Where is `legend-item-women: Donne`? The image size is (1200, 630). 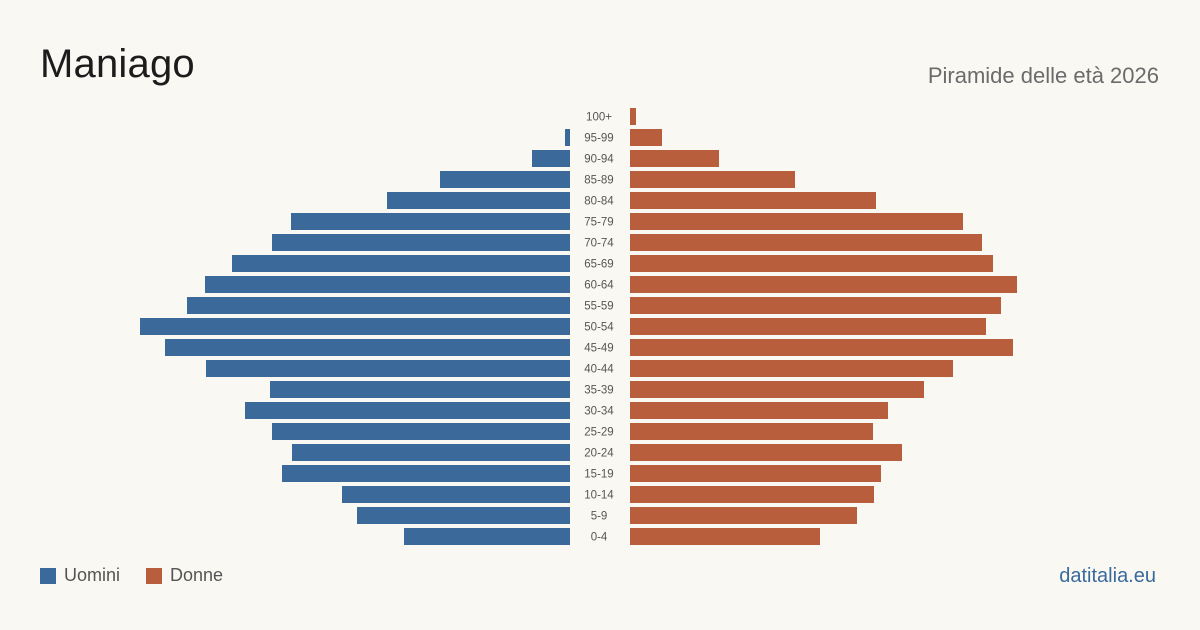 legend-item-women: Donne is located at coordinates (184, 575).